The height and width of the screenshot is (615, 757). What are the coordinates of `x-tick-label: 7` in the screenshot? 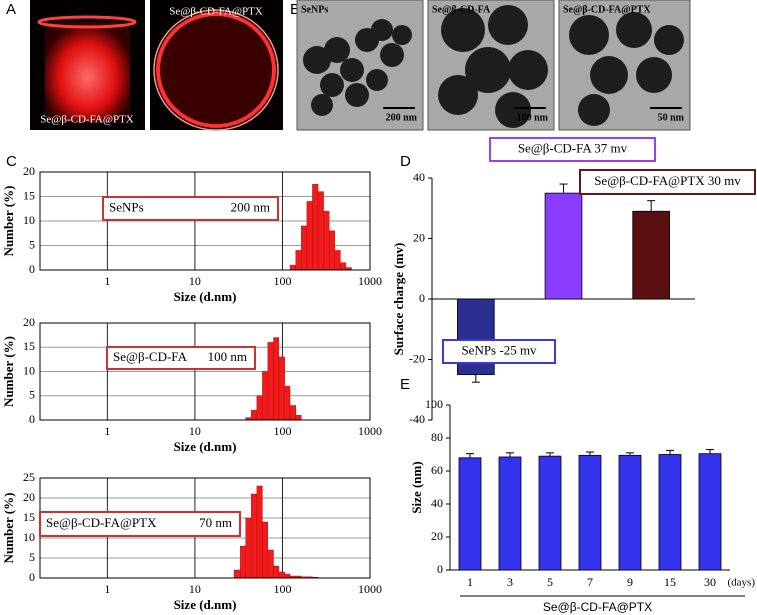 It's located at (590, 582).